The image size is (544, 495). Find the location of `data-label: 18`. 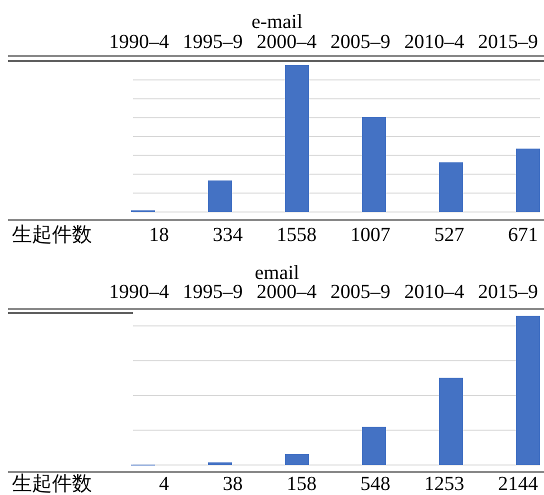

data-label: 18 is located at coordinates (159, 235).